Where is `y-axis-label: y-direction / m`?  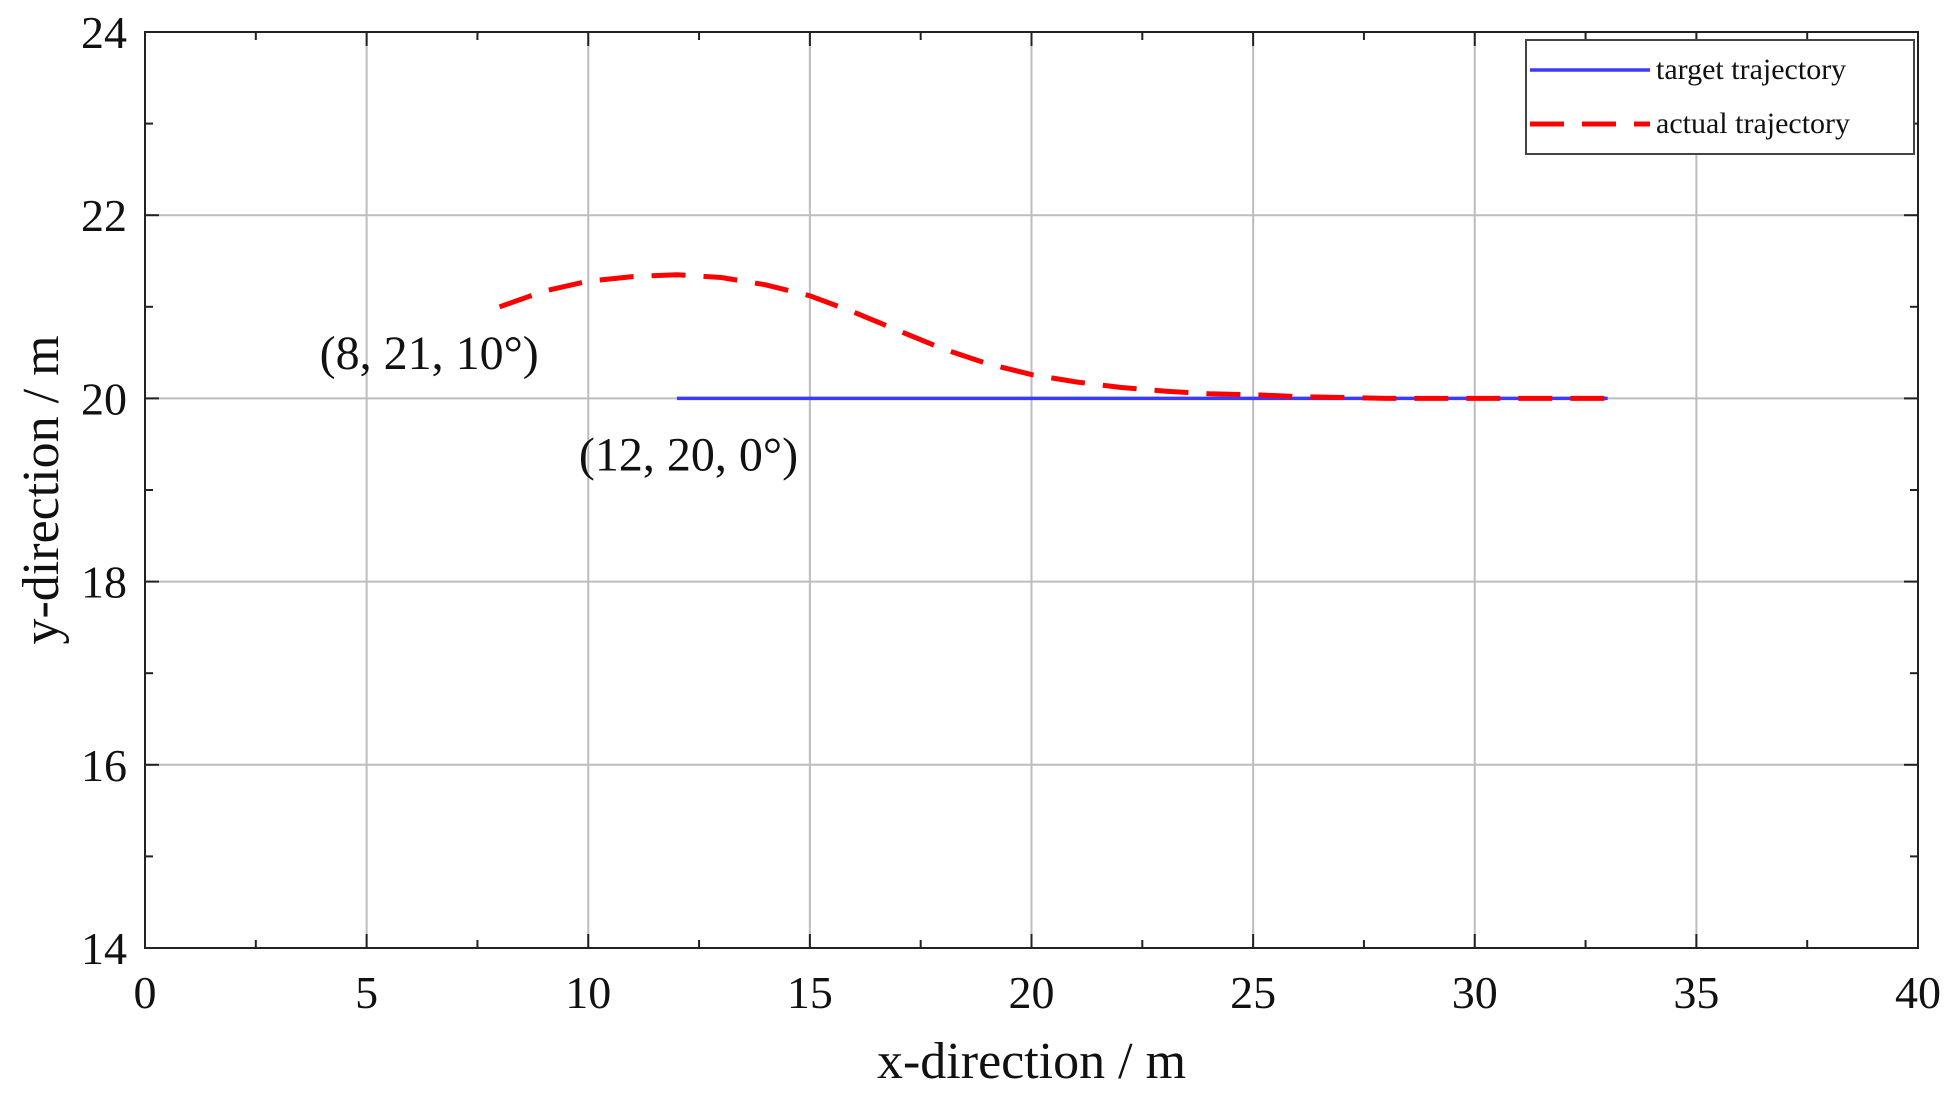
y-axis-label: y-direction / m is located at coordinates (41, 489).